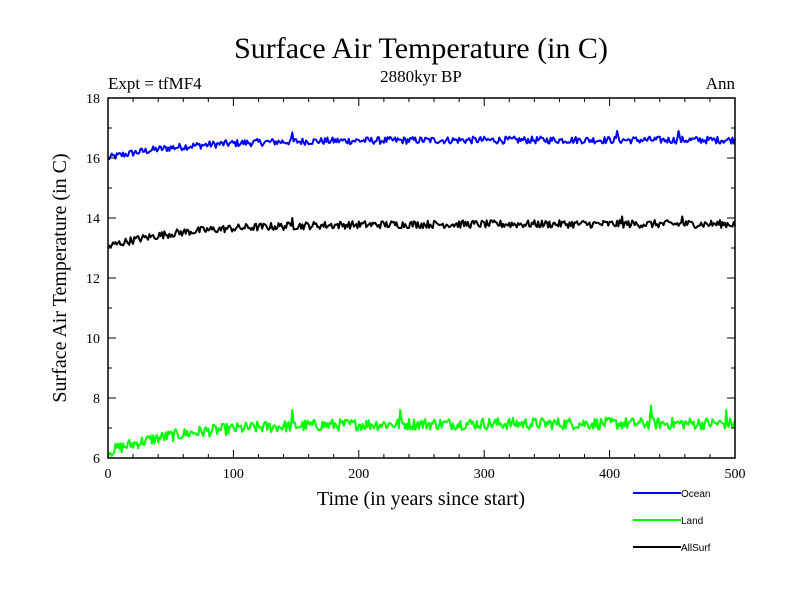 Image resolution: width=800 pixels, height=600 pixels. What do you see at coordinates (358, 474) in the screenshot?
I see `x-tick-label: 200` at bounding box center [358, 474].